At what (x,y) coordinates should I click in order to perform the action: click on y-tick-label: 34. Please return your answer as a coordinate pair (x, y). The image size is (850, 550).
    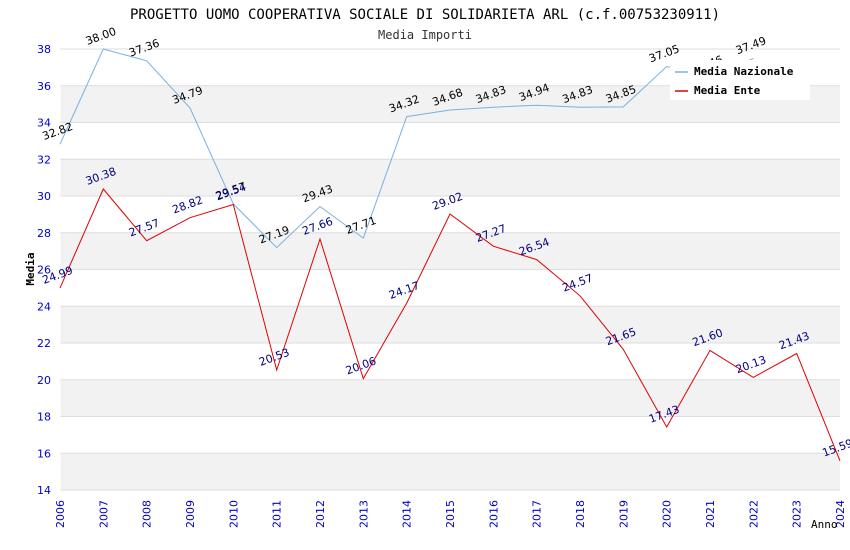
    Looking at the image, I should click on (44, 123).